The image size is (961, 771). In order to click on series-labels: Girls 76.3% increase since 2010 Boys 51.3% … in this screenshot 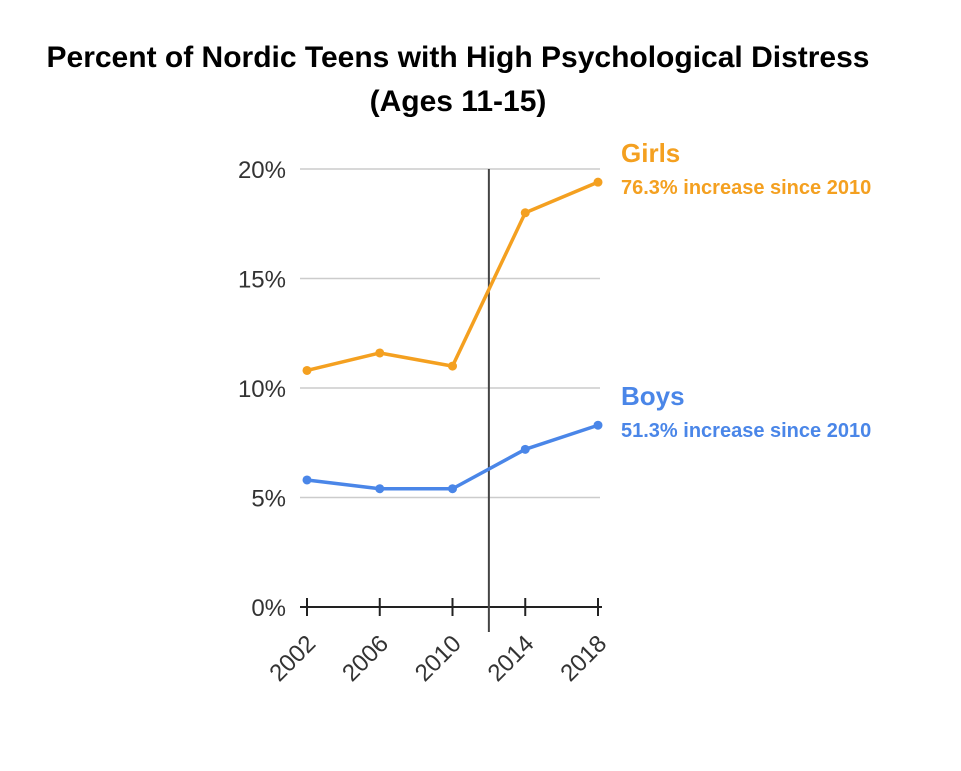, I will do `click(746, 290)`.